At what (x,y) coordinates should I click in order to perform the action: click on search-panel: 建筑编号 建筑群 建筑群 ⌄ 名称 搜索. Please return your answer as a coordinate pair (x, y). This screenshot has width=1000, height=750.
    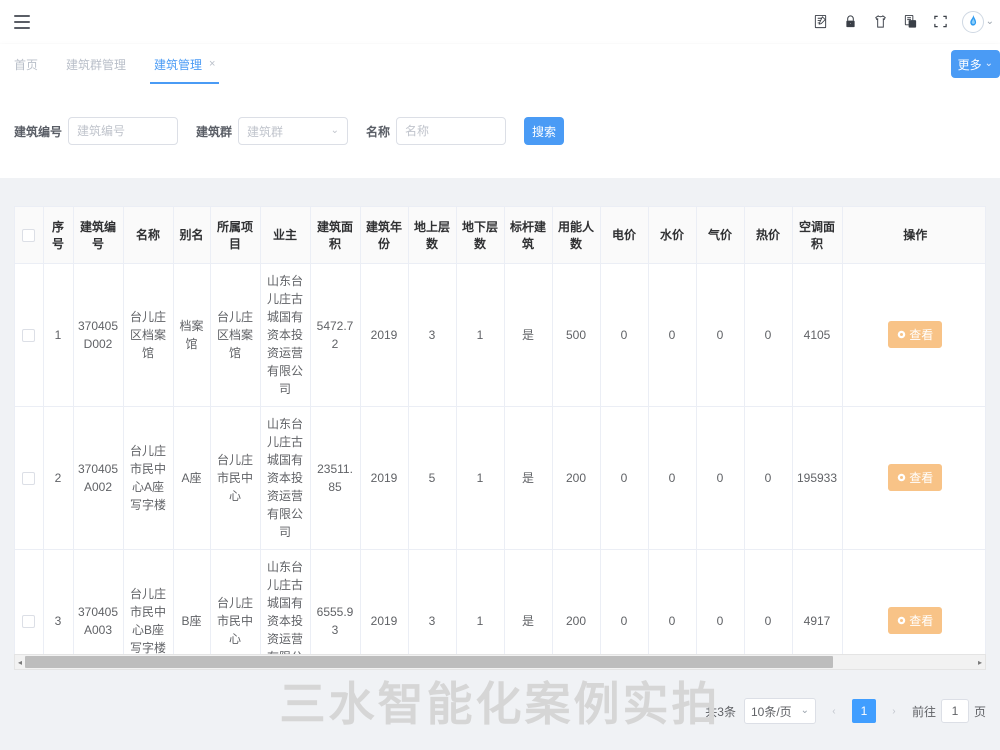
    Looking at the image, I should click on (500, 131).